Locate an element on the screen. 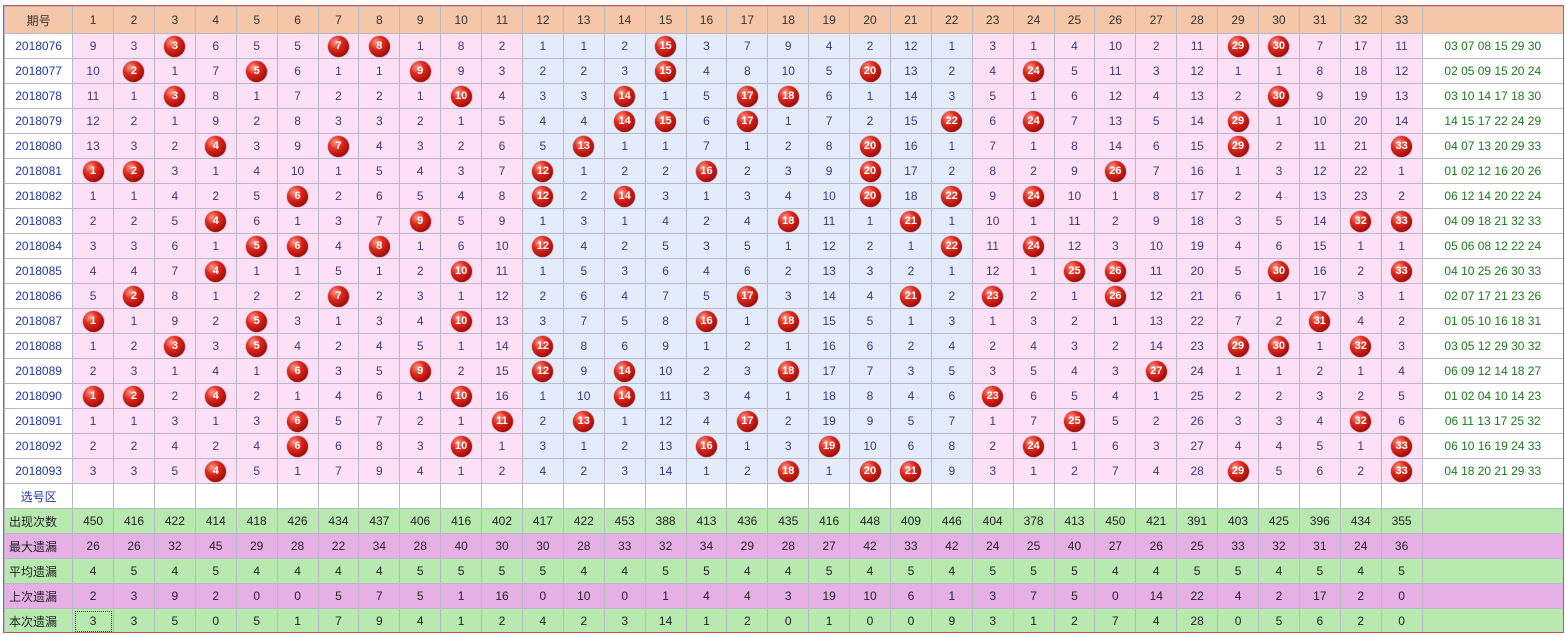 The height and width of the screenshot is (635, 1565). number-header-14: 14 is located at coordinates (624, 20).